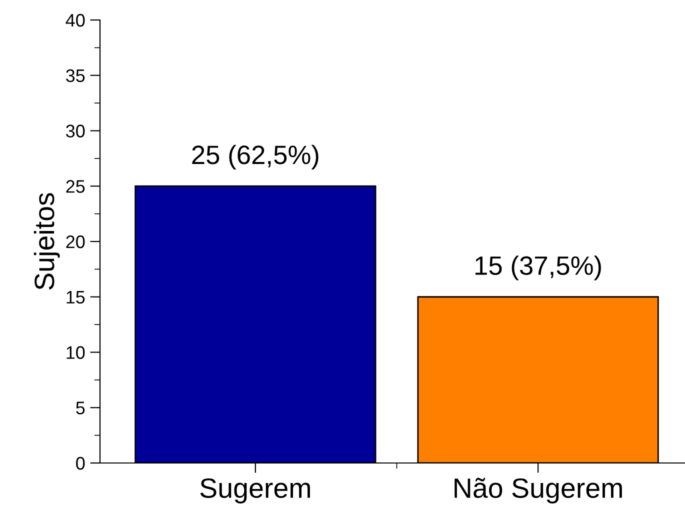 This screenshot has height=510, width=685. I want to click on data-label: 25 (62,5%), so click(255, 157).